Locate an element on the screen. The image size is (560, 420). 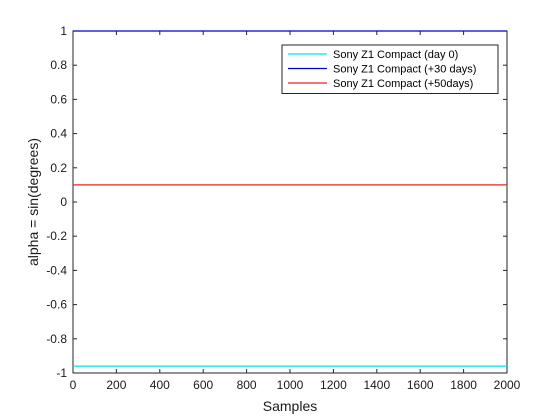
x-tick-label: 2000 is located at coordinates (507, 385).